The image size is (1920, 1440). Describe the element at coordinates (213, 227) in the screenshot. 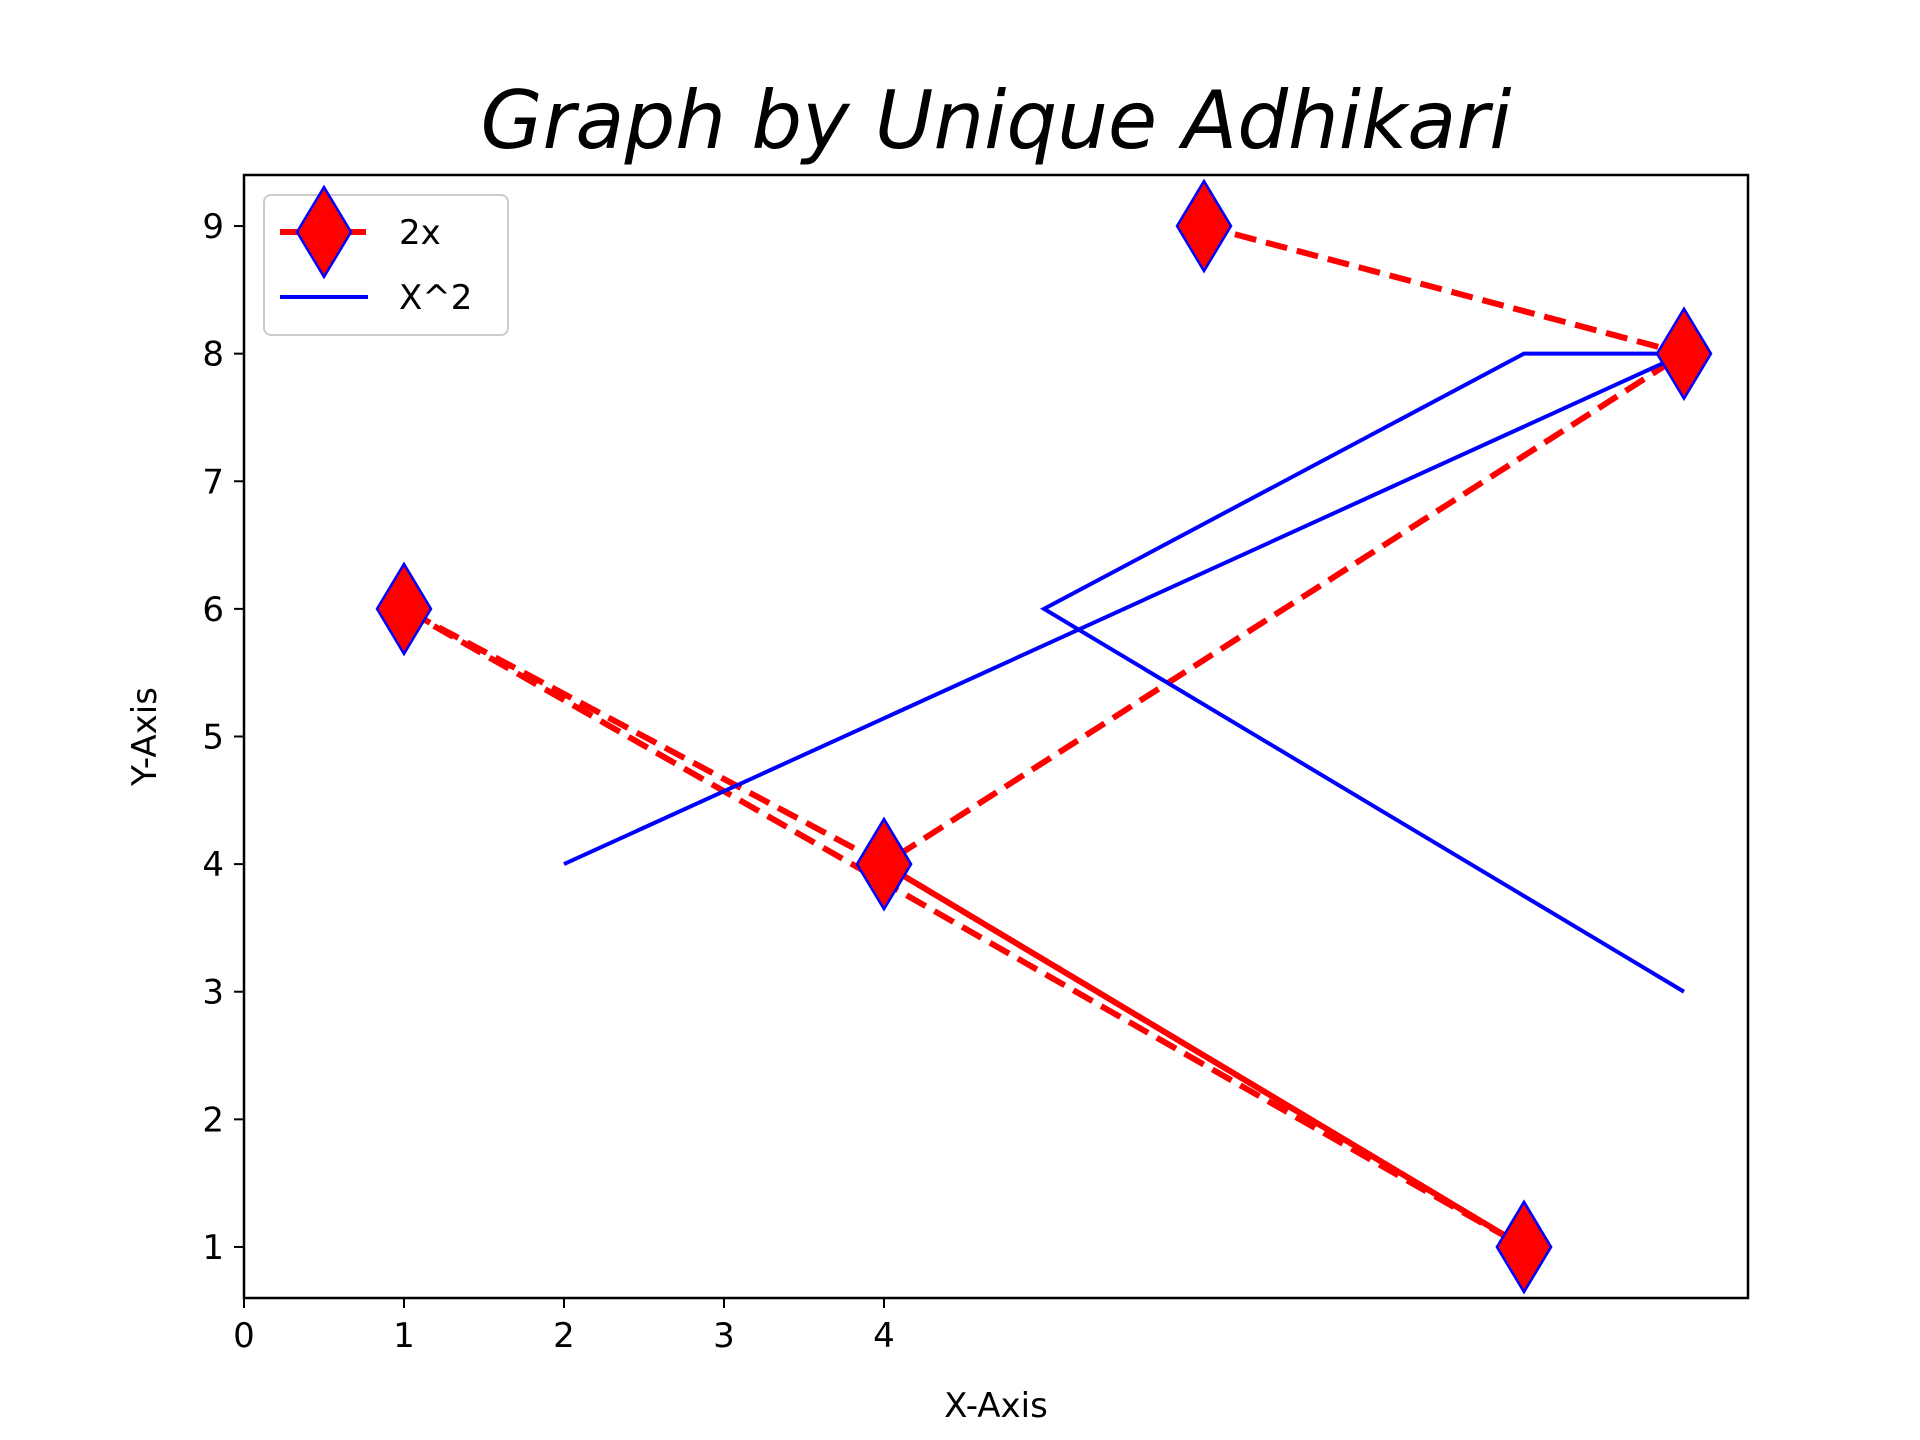

I see `y-tick-label: 9` at that location.